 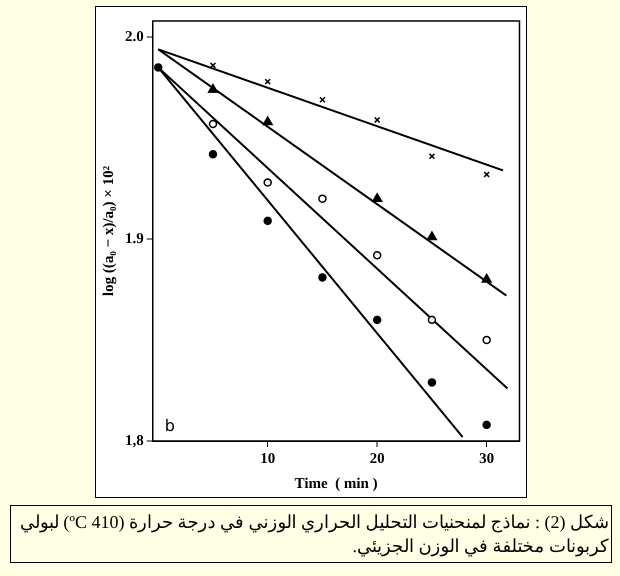 What do you see at coordinates (268, 458) in the screenshot?
I see `x-tick-label: 10` at bounding box center [268, 458].